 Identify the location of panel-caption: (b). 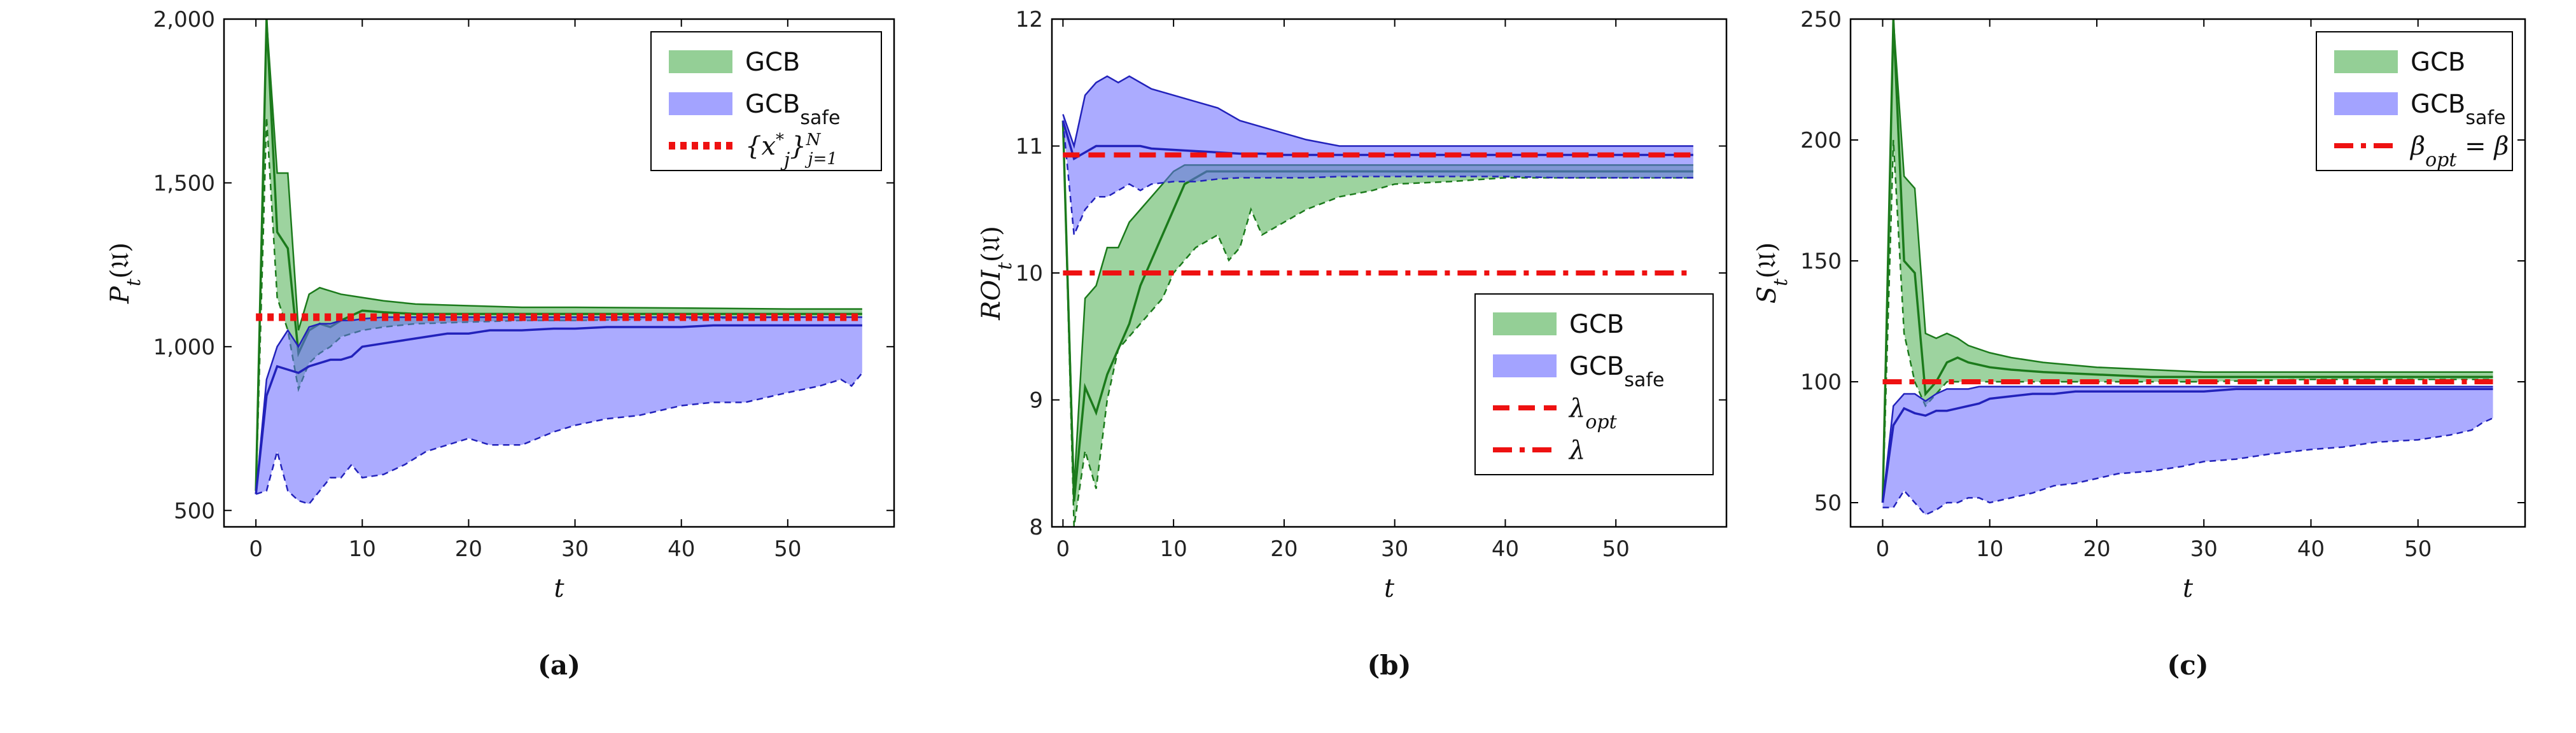
(1389, 665).